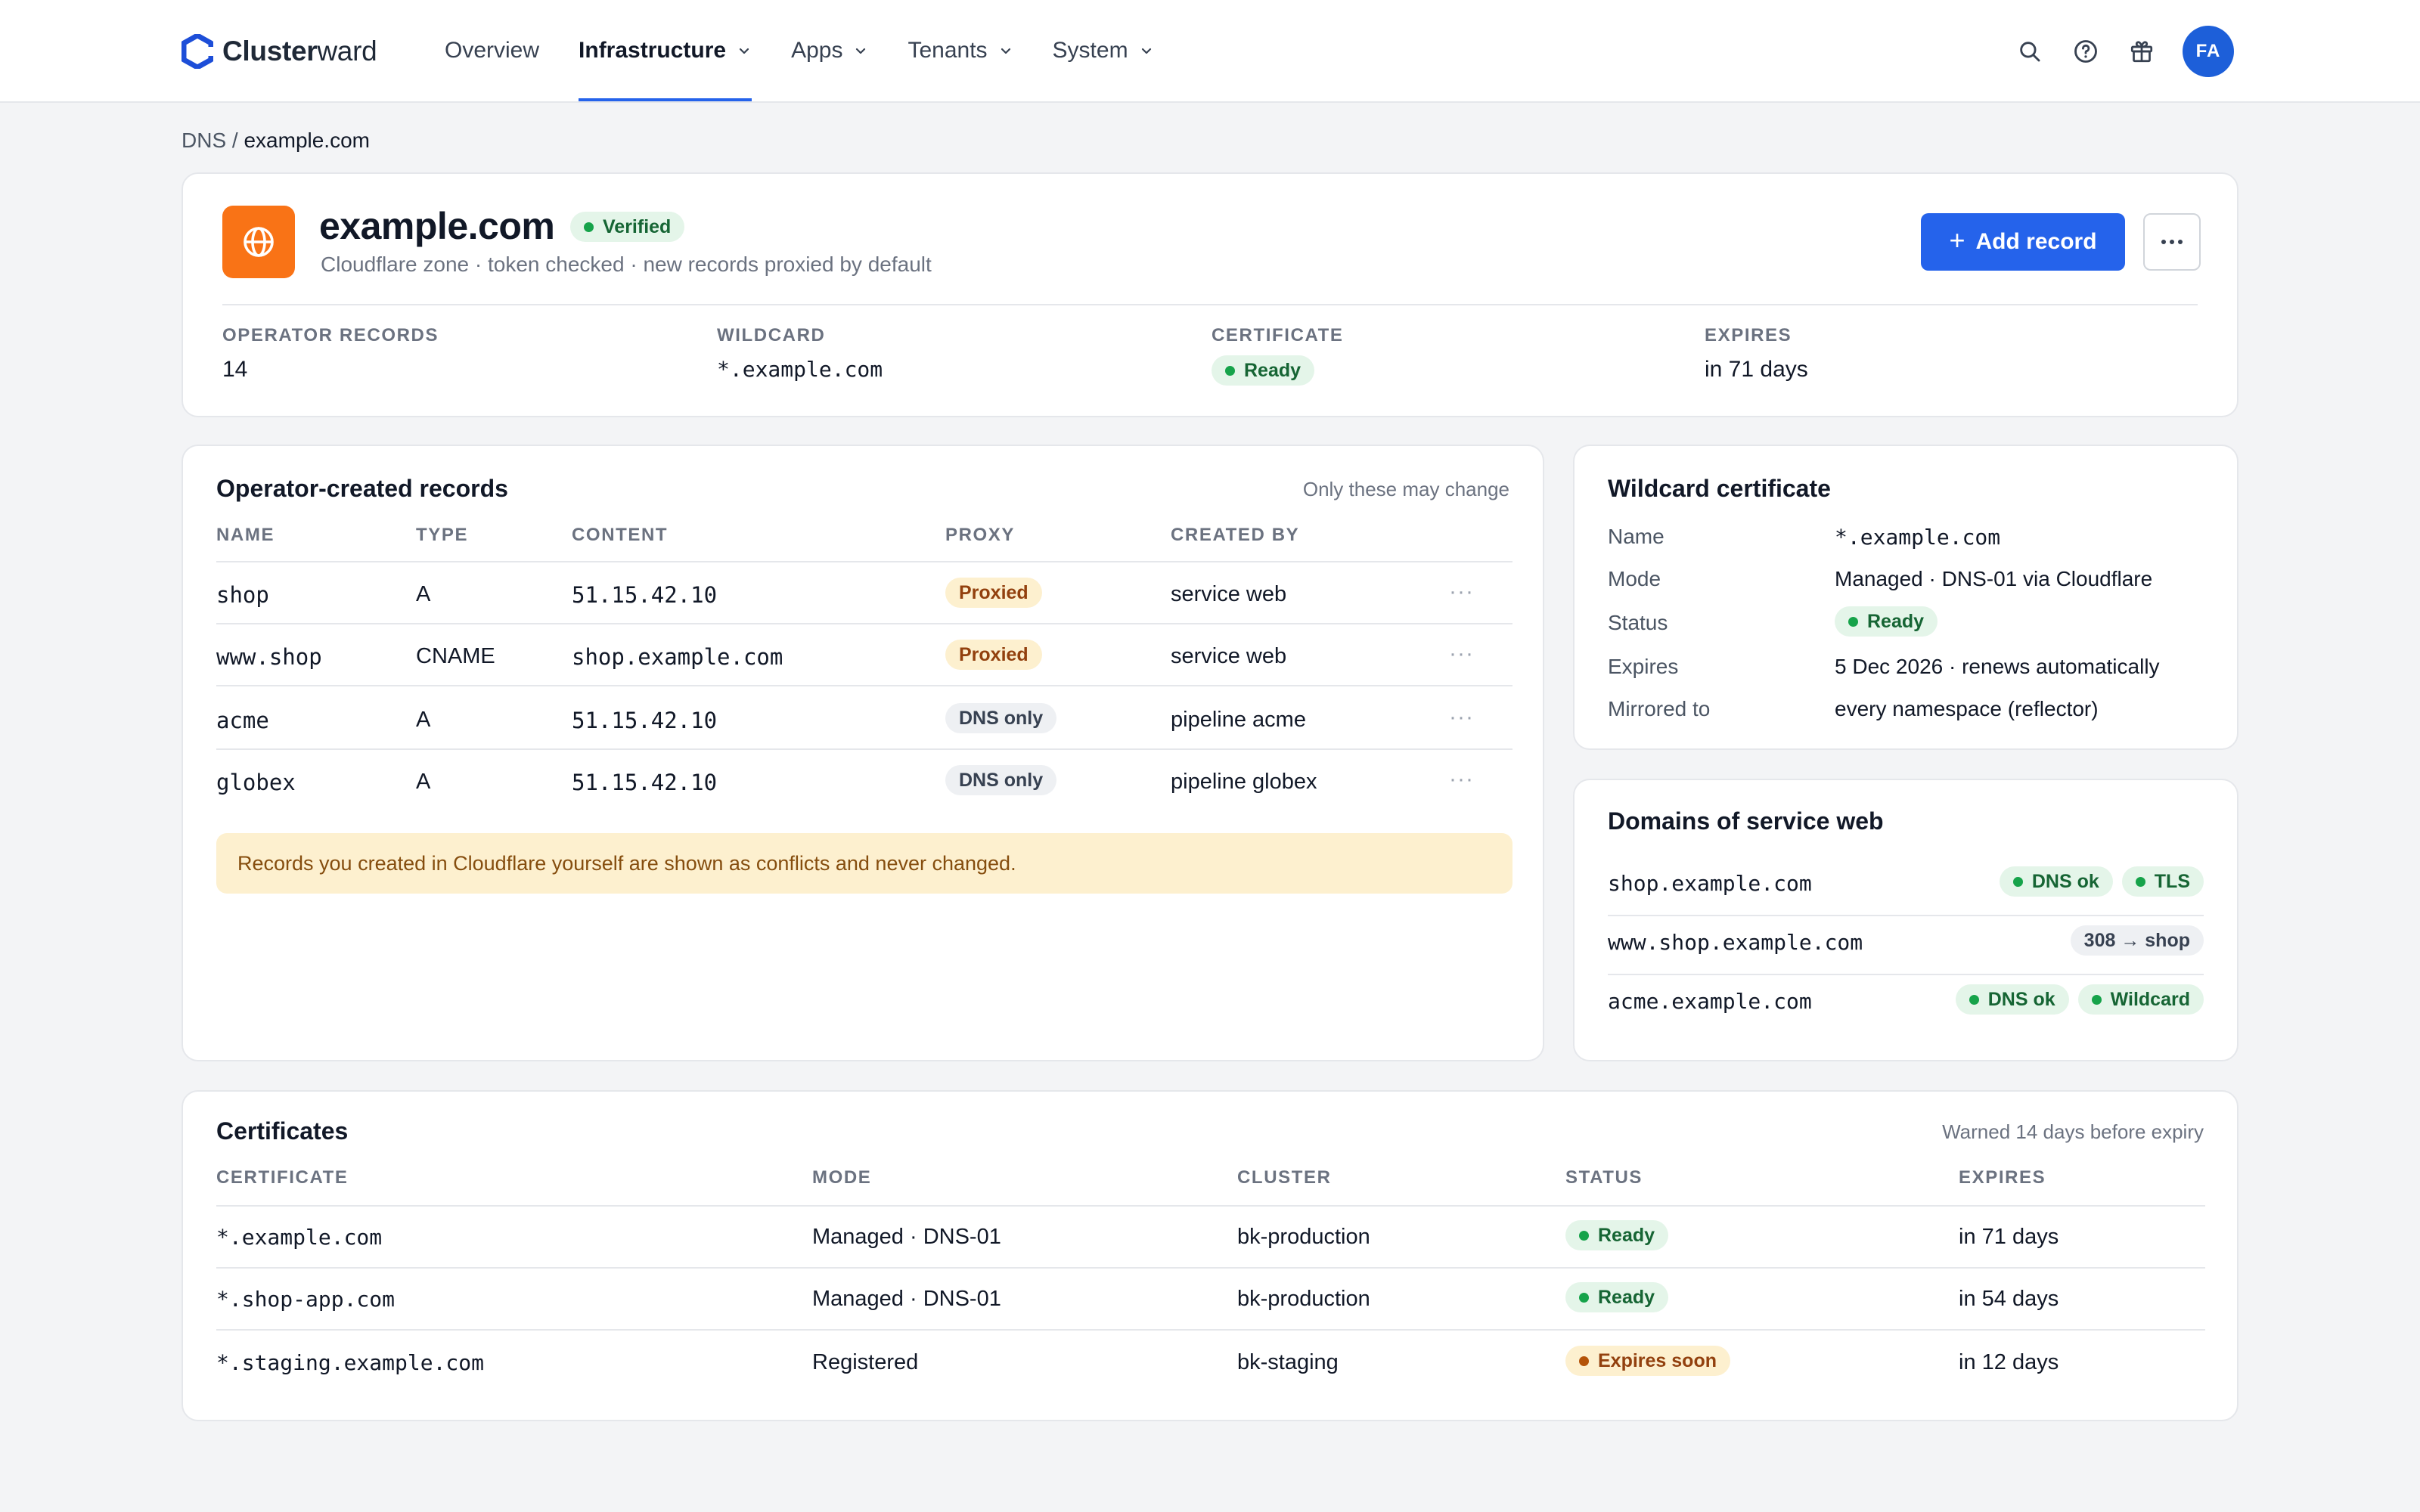 The width and height of the screenshot is (2420, 1512). I want to click on column-header-type: TYPE, so click(442, 535).